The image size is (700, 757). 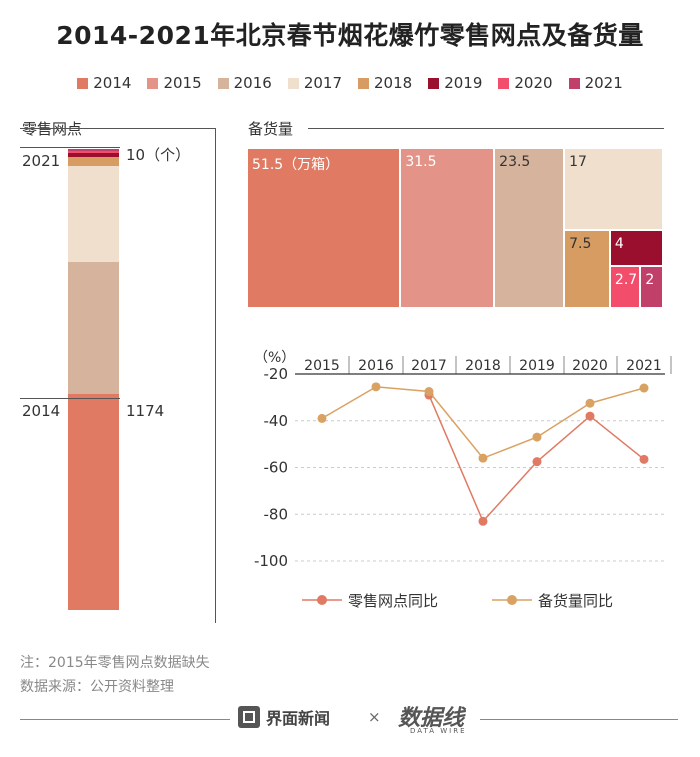 I want to click on legend-item-2021: 2021, so click(x=595, y=83).